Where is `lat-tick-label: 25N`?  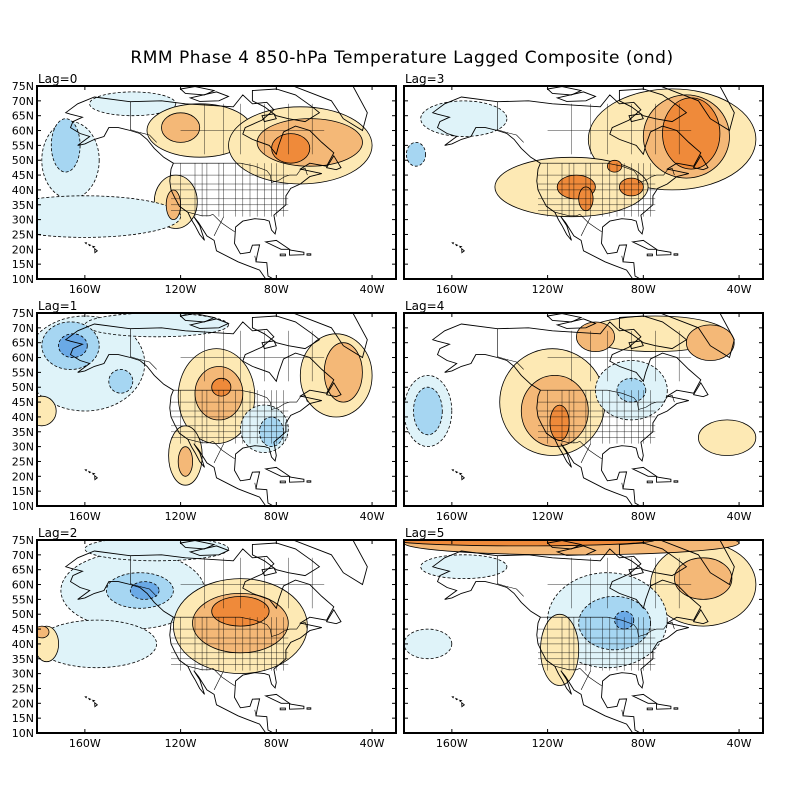
lat-tick-label: 25N is located at coordinates (23, 234).